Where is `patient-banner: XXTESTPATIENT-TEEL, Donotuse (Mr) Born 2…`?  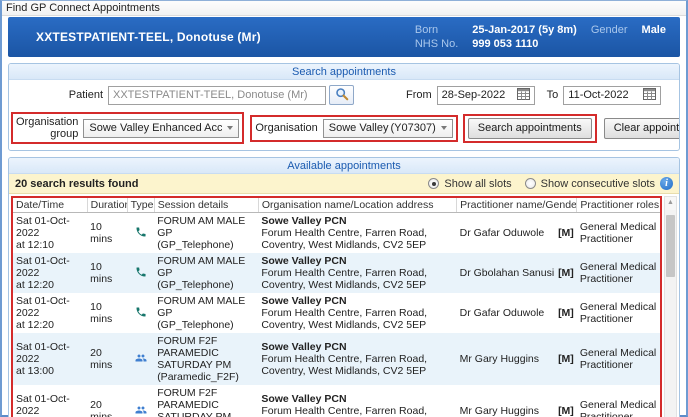
patient-banner: XXTESTPATIENT-TEEL, Donotuse (Mr) Born 2… is located at coordinates (344, 37).